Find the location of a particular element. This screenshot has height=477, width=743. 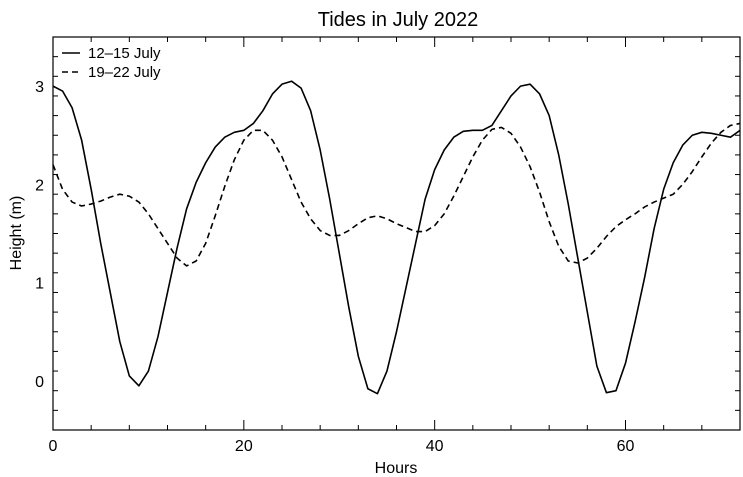

chart-title: Tides in July 2022 is located at coordinates (398, 20).